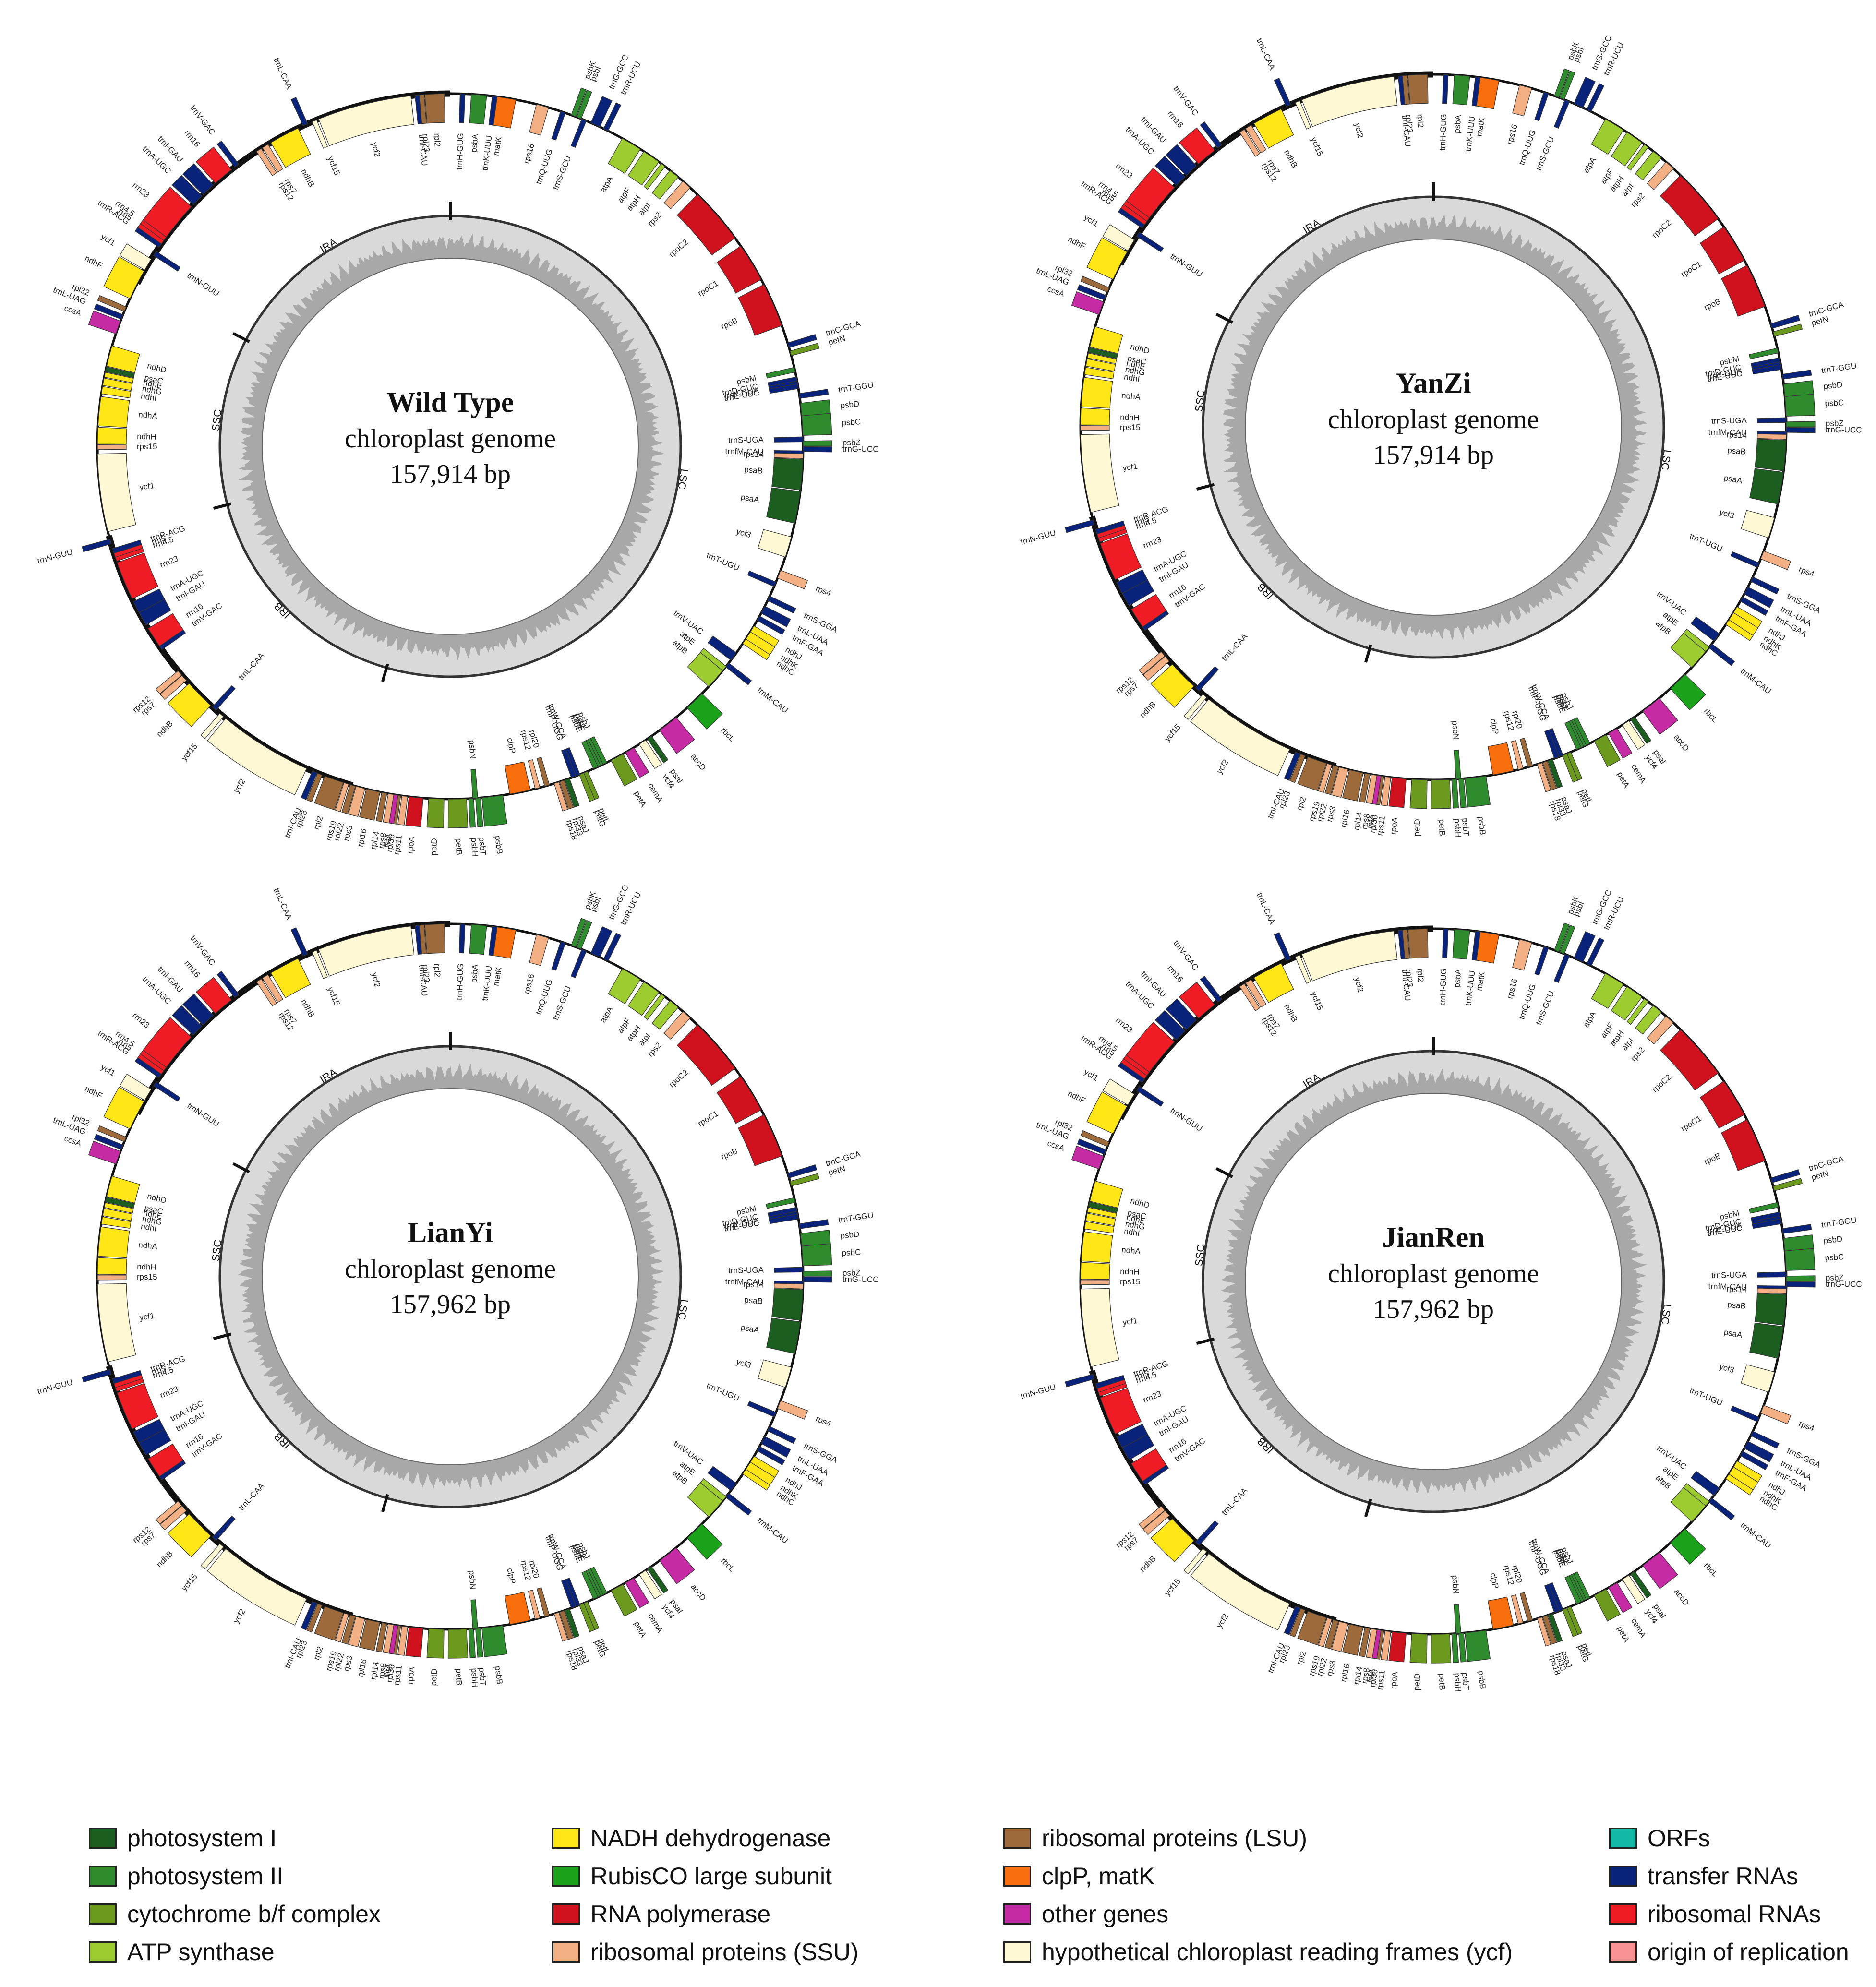  What do you see at coordinates (123, 1108) in the screenshot?
I see `gene-block-ndhf` at bounding box center [123, 1108].